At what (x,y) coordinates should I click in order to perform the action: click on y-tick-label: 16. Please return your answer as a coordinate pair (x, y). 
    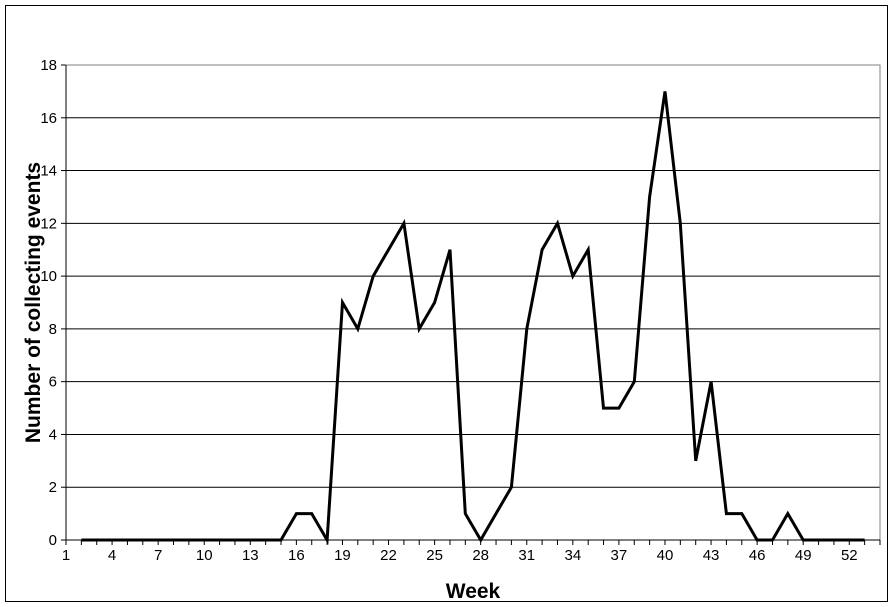
    Looking at the image, I should click on (48, 118).